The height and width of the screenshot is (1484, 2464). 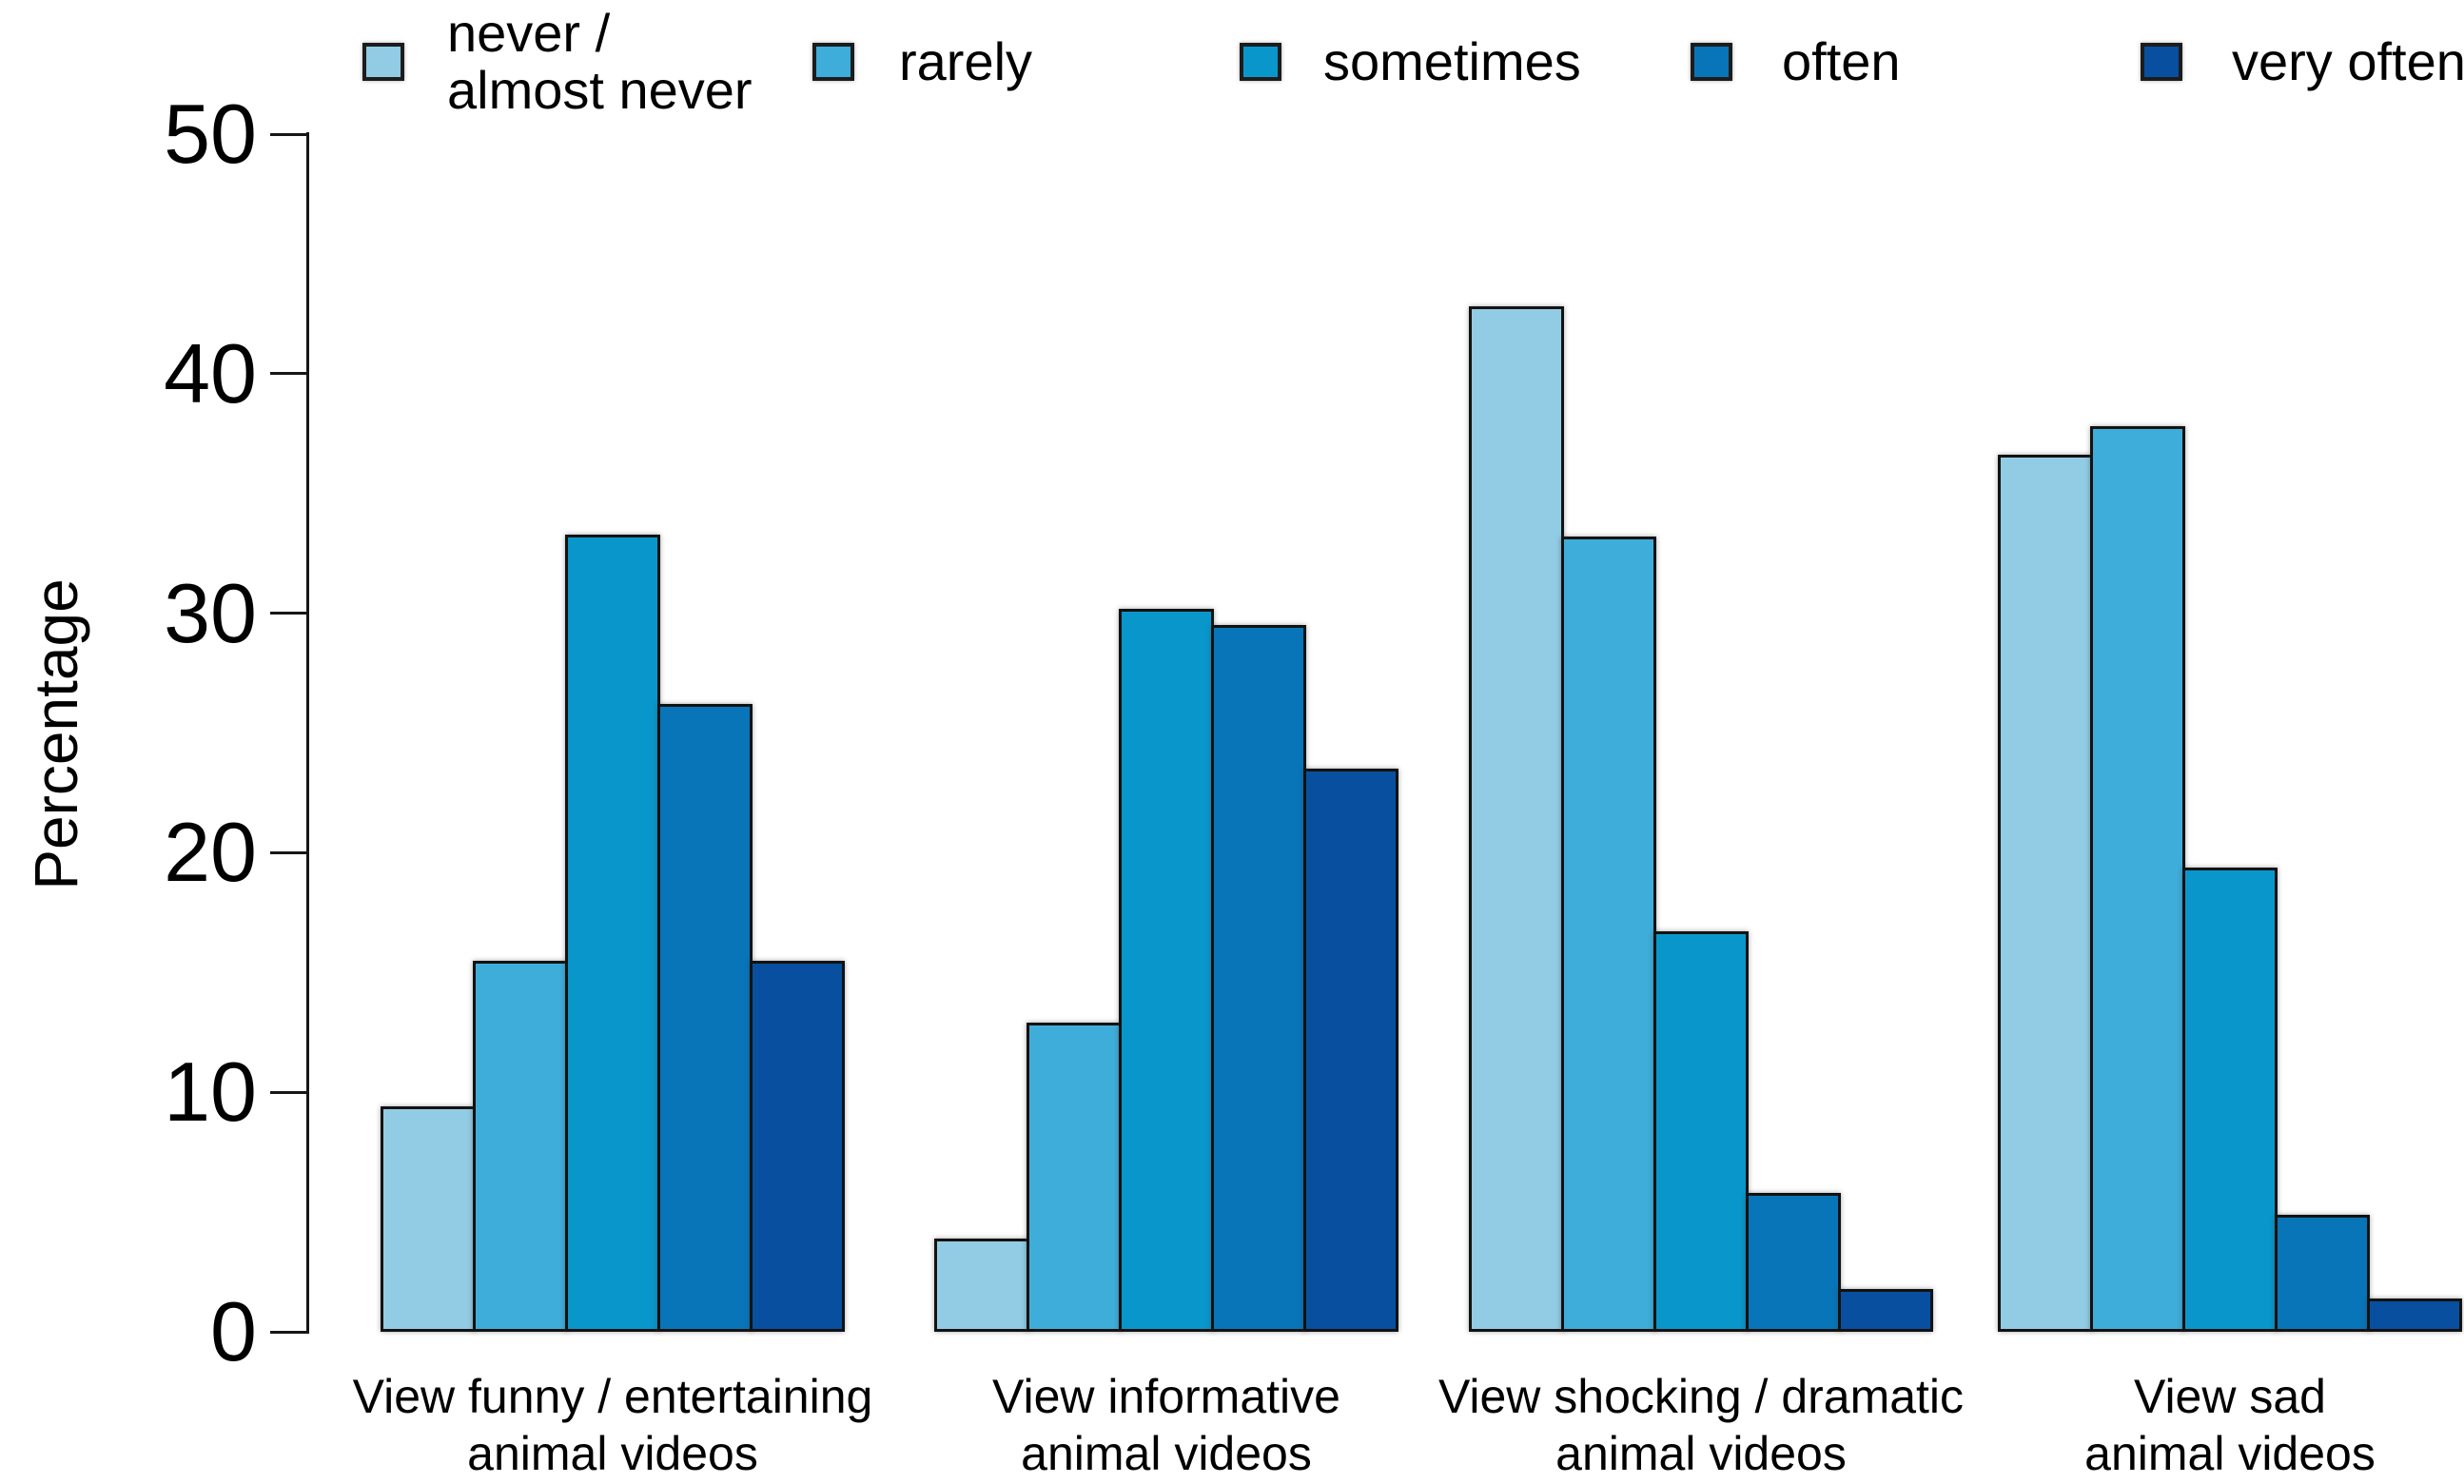 What do you see at coordinates (1166, 1425) in the screenshot?
I see `x-category-label-2: View informative animal videos` at bounding box center [1166, 1425].